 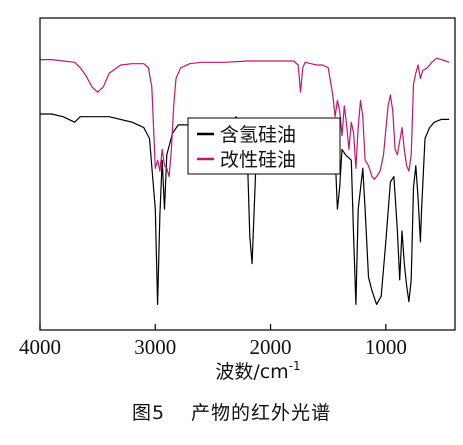 I want to click on x-tick-label: 1000, so click(x=386, y=347).